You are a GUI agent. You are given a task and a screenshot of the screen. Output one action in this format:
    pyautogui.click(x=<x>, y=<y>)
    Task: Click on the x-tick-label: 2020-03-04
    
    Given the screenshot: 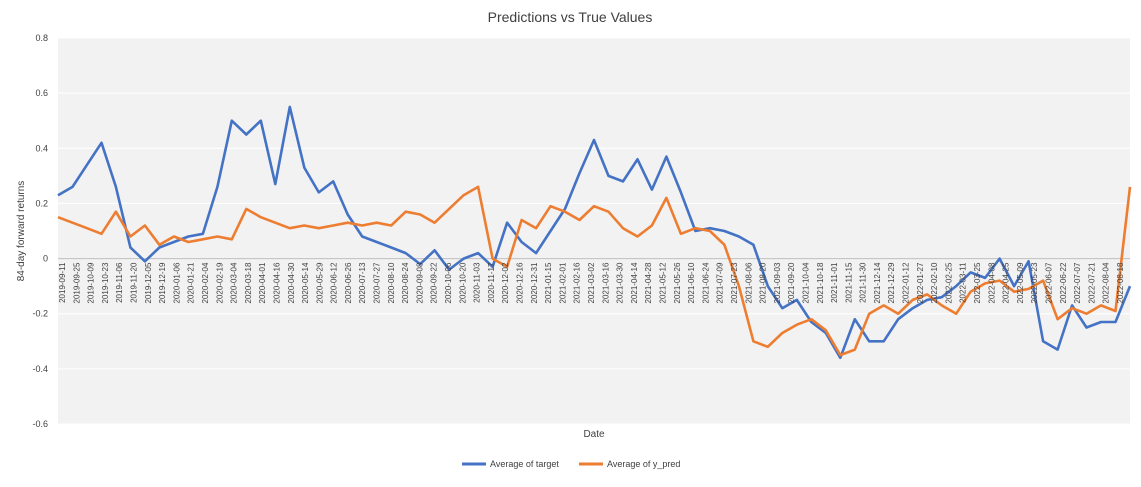 What is the action you would take?
    pyautogui.click(x=234, y=282)
    